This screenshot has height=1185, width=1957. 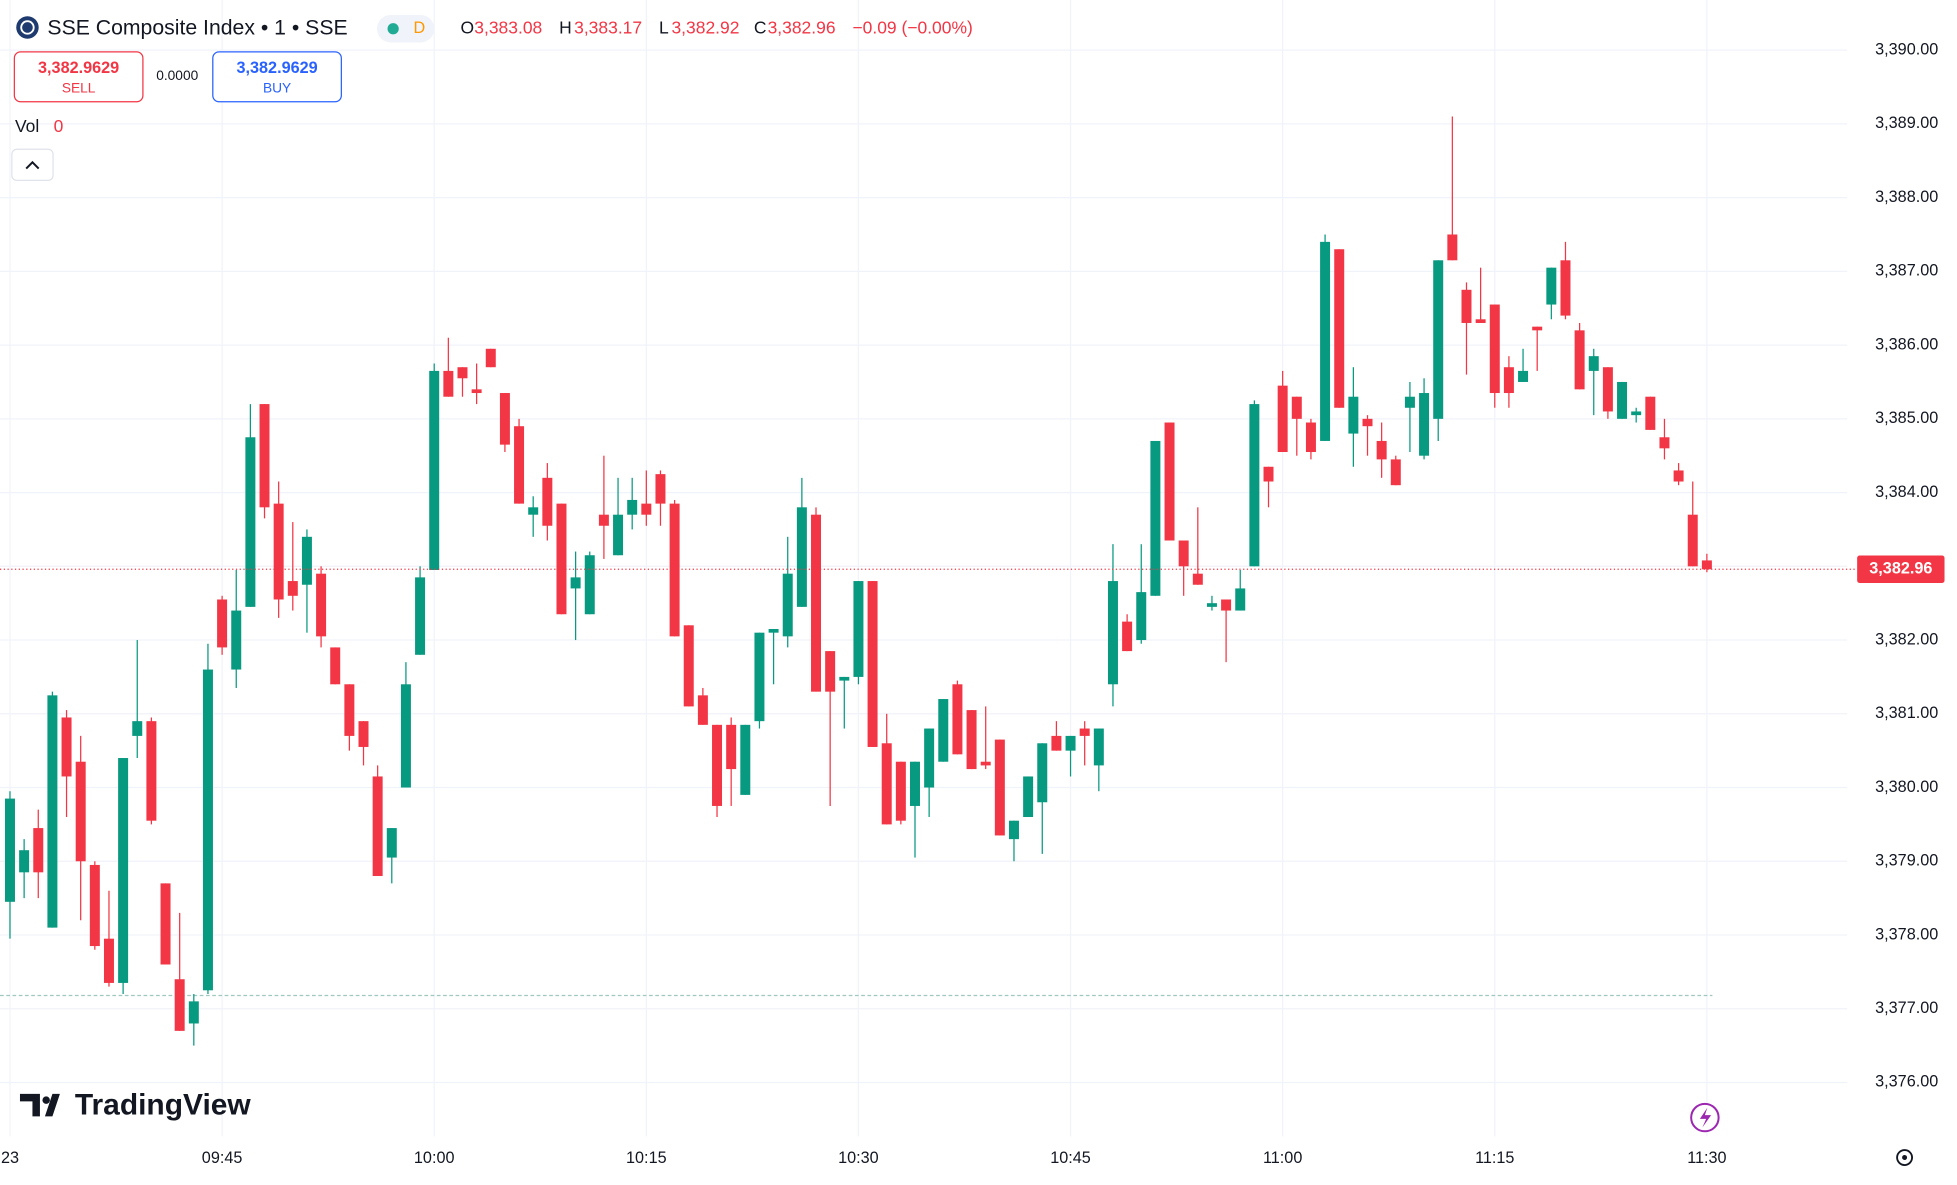 I want to click on y-tick-label: 3,385.00, so click(x=1906, y=418).